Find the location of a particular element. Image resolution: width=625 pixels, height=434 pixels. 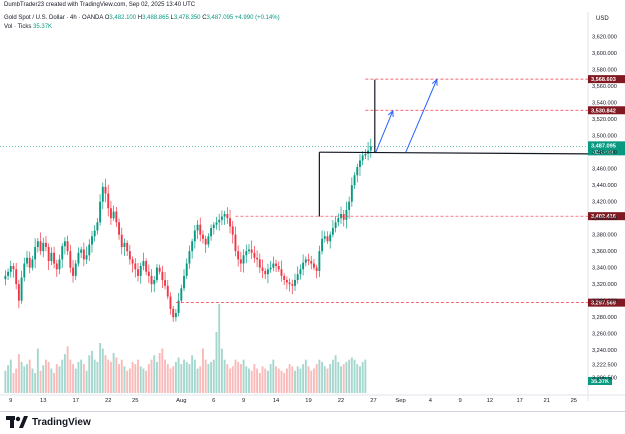

volume-info-line: Vol · Ticks 35.37K is located at coordinates (28, 27).